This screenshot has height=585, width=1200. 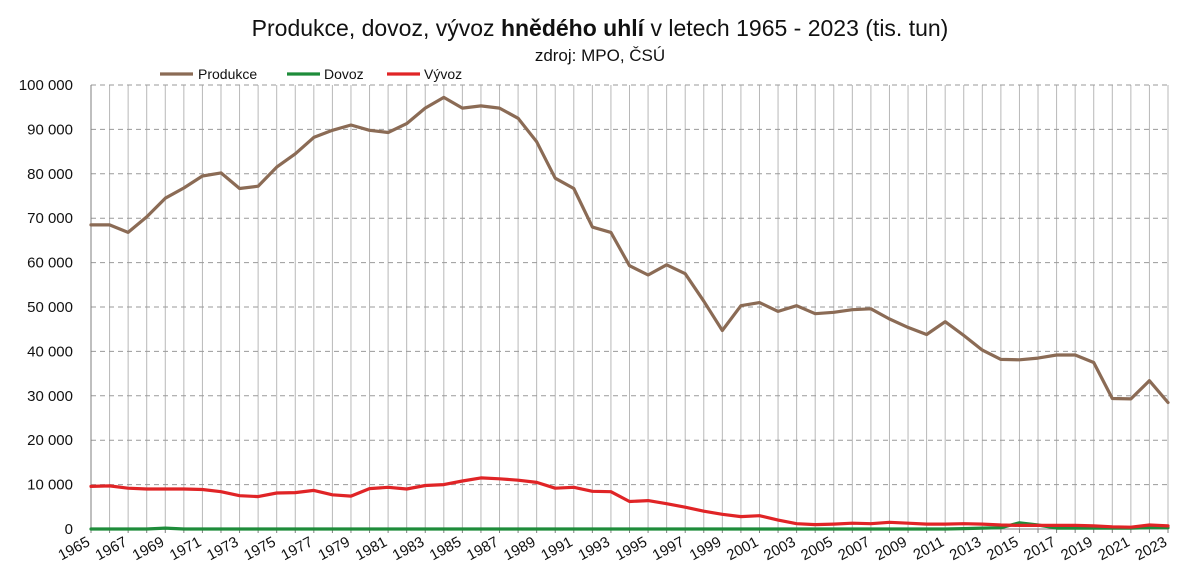 What do you see at coordinates (296, 549) in the screenshot?
I see `x-tick-label: 1977` at bounding box center [296, 549].